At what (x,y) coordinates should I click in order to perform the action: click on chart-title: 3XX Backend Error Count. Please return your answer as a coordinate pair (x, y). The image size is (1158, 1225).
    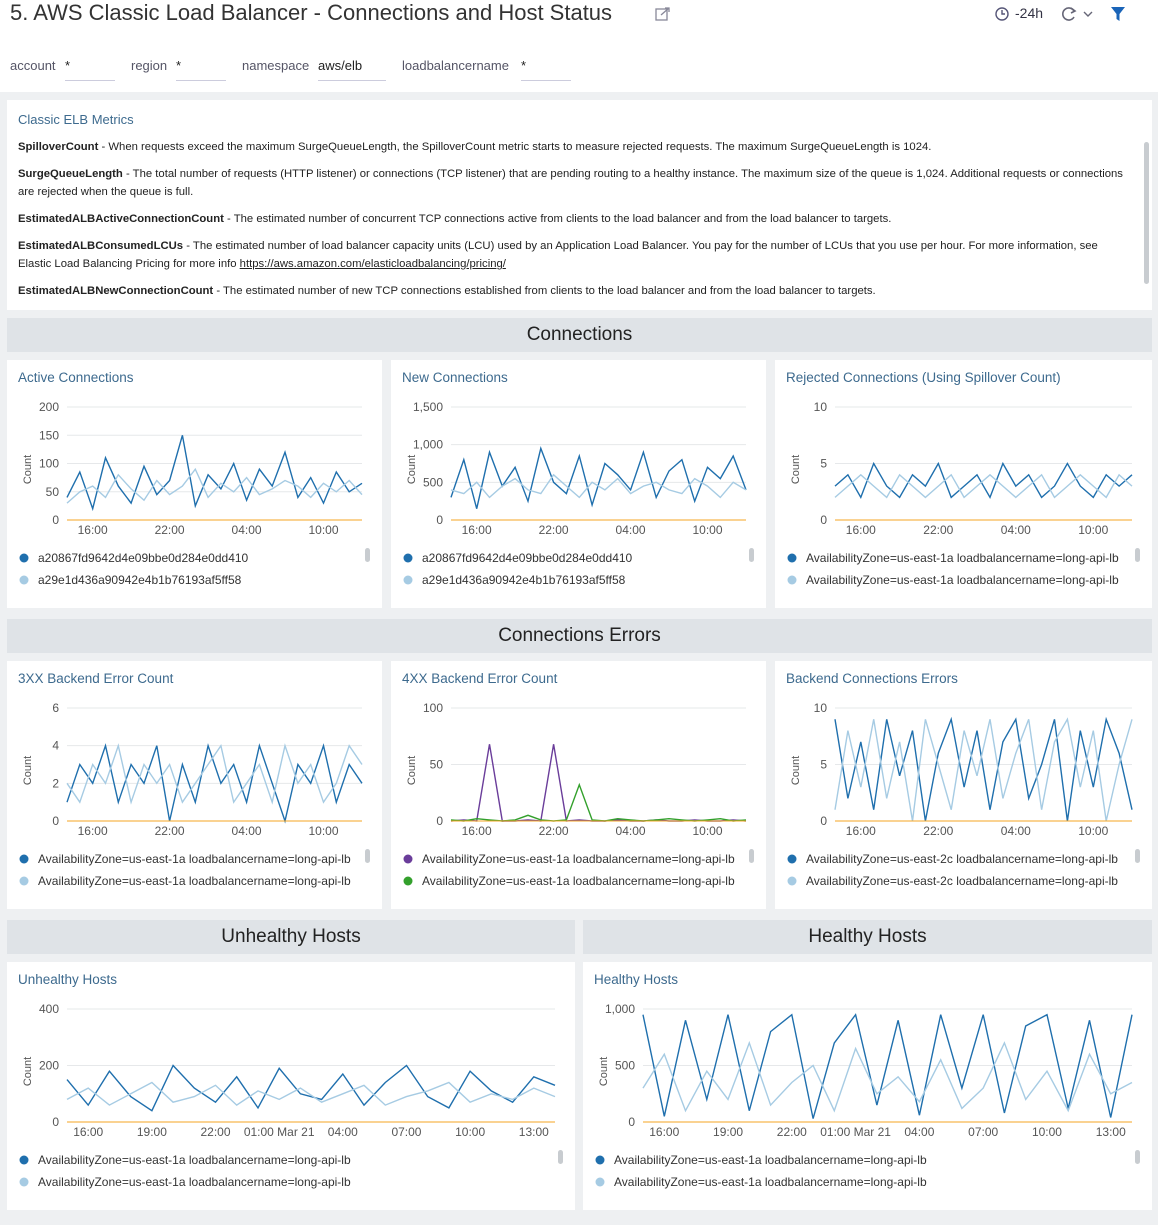
    Looking at the image, I should click on (96, 678).